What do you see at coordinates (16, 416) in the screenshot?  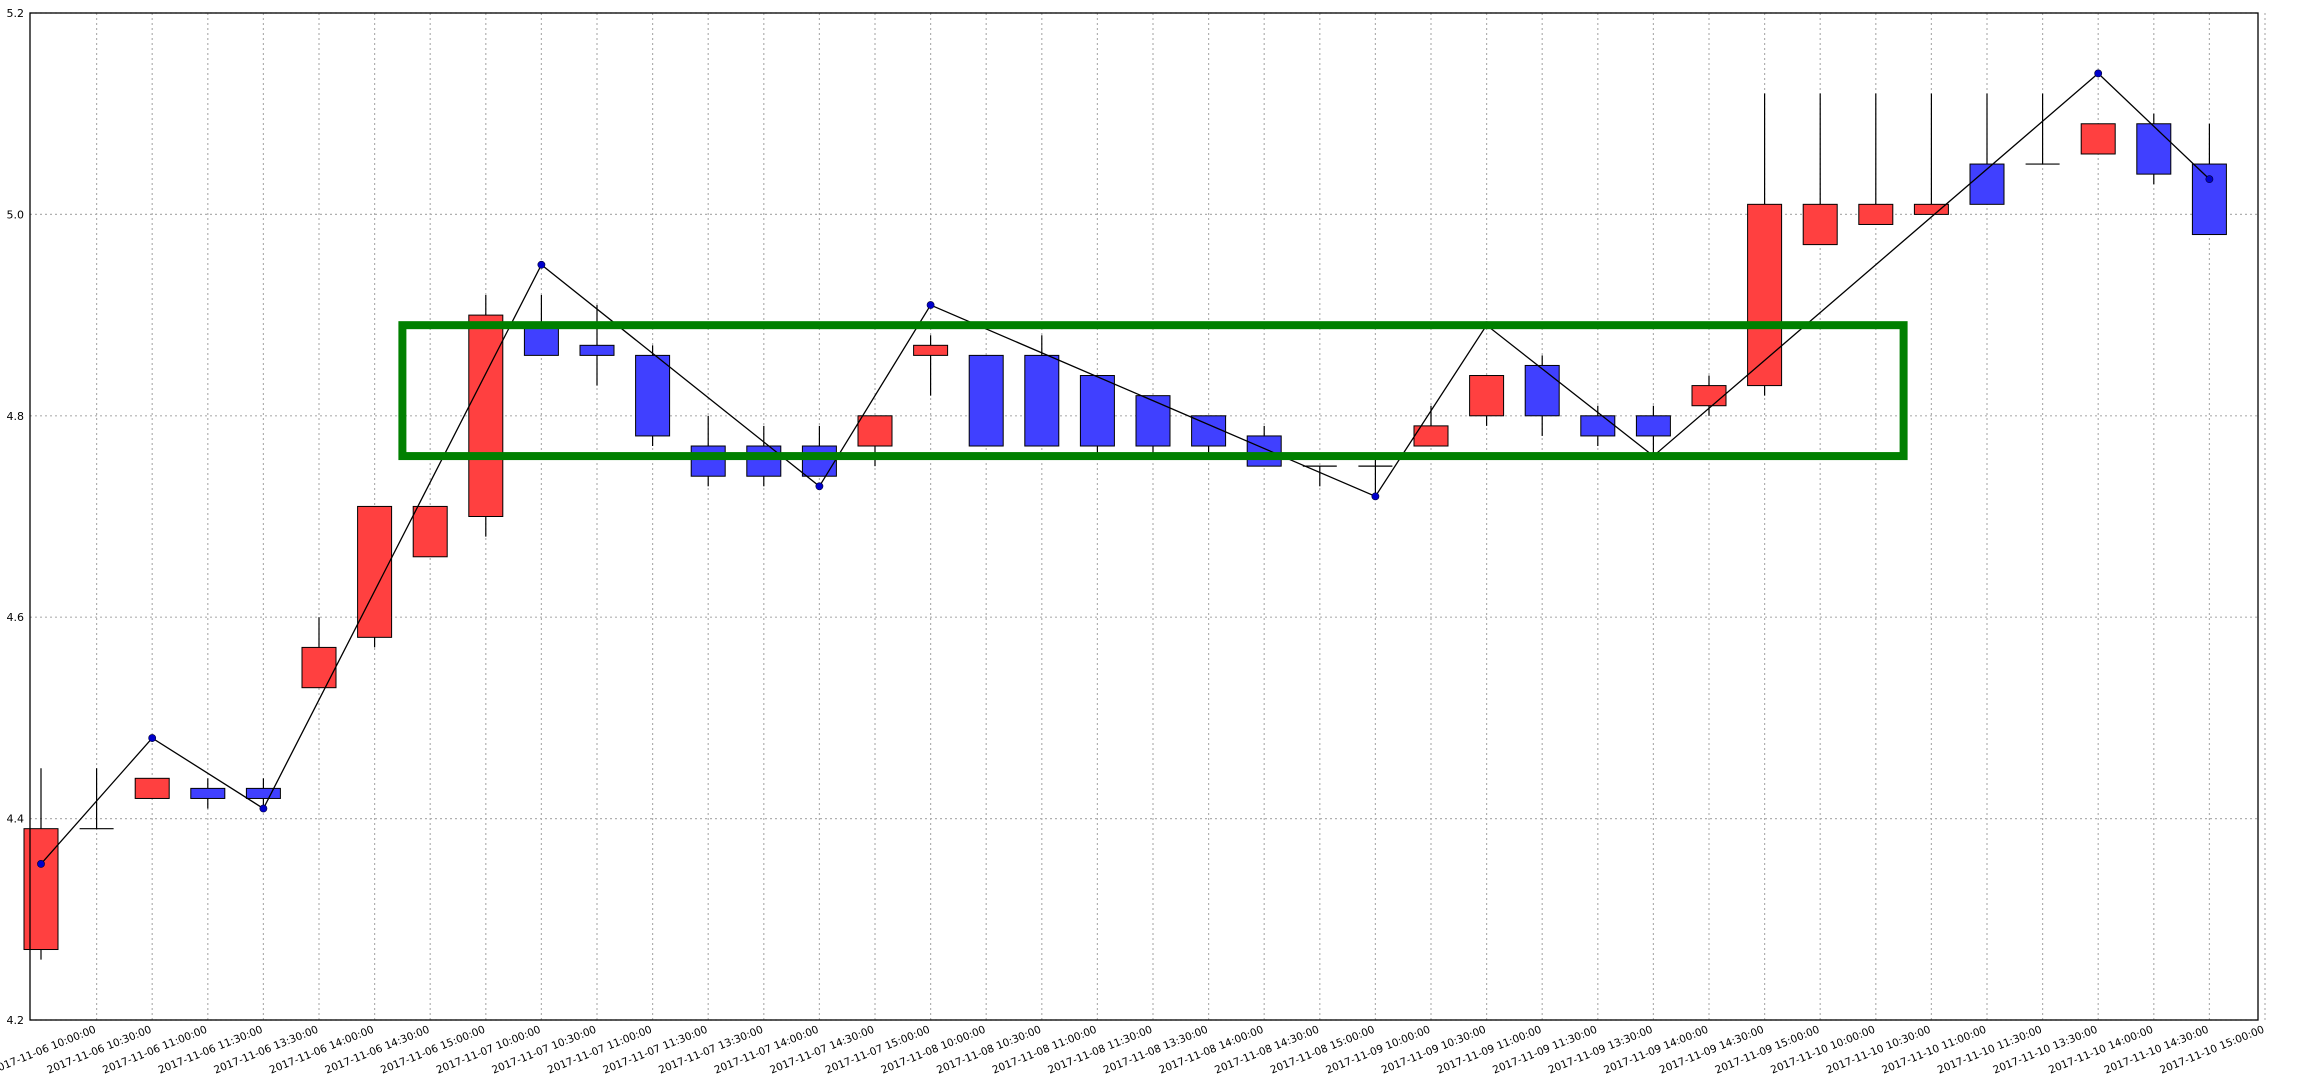 I see `y-tick-label: 4.8` at bounding box center [16, 416].